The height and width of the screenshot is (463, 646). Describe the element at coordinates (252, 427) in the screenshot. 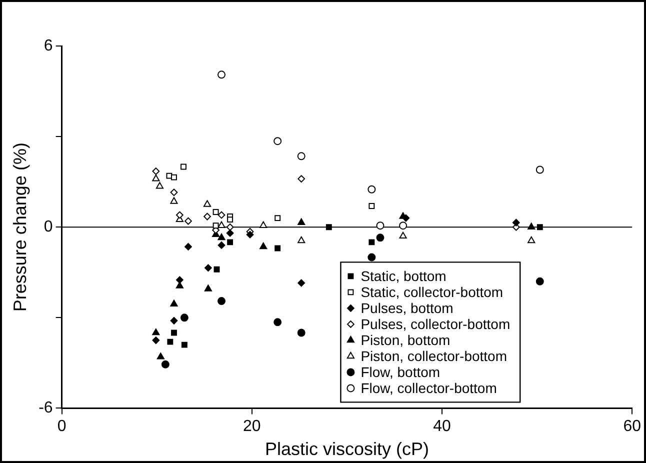

I see `x-tick-label: 20` at that location.